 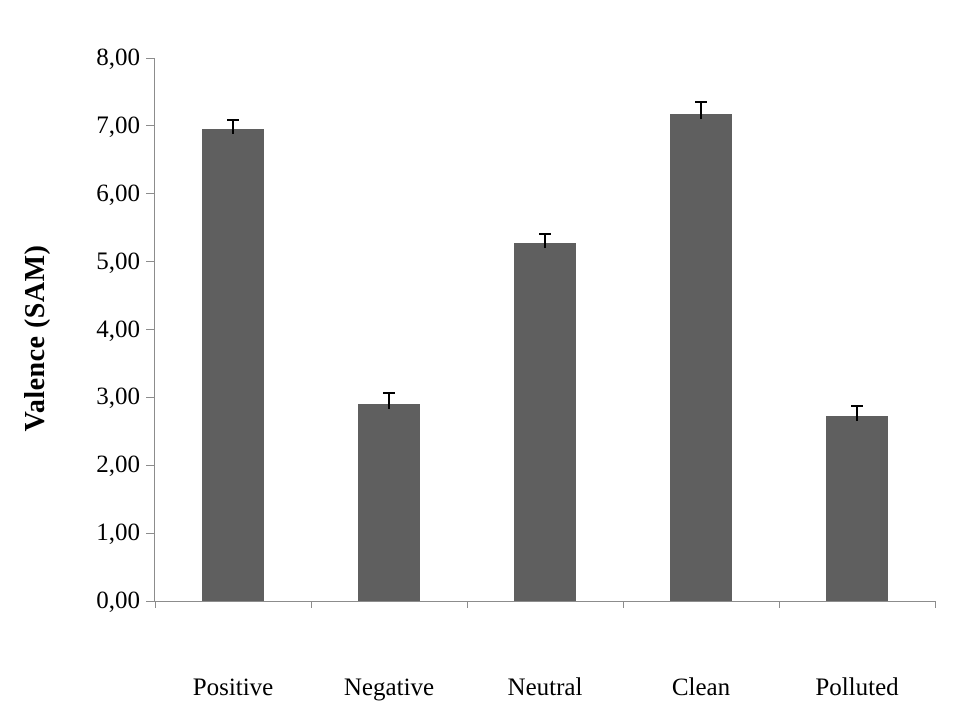 I want to click on y-tick-label: 8,00, so click(x=118, y=57).